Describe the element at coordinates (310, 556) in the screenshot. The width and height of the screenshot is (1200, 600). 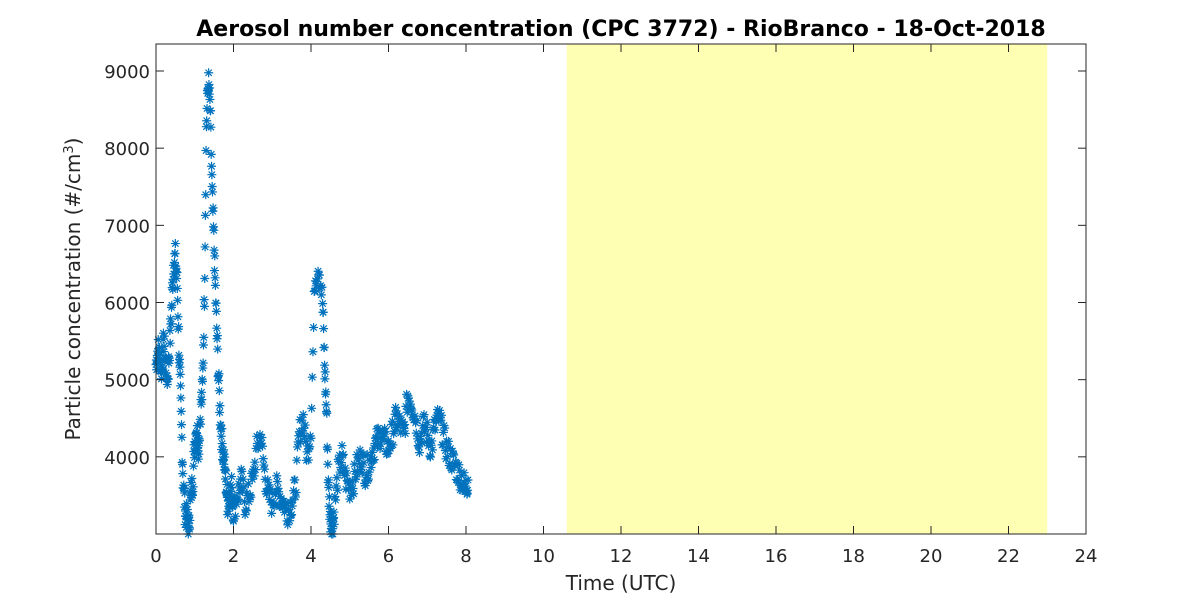
I see `x-tick-label: 4` at that location.